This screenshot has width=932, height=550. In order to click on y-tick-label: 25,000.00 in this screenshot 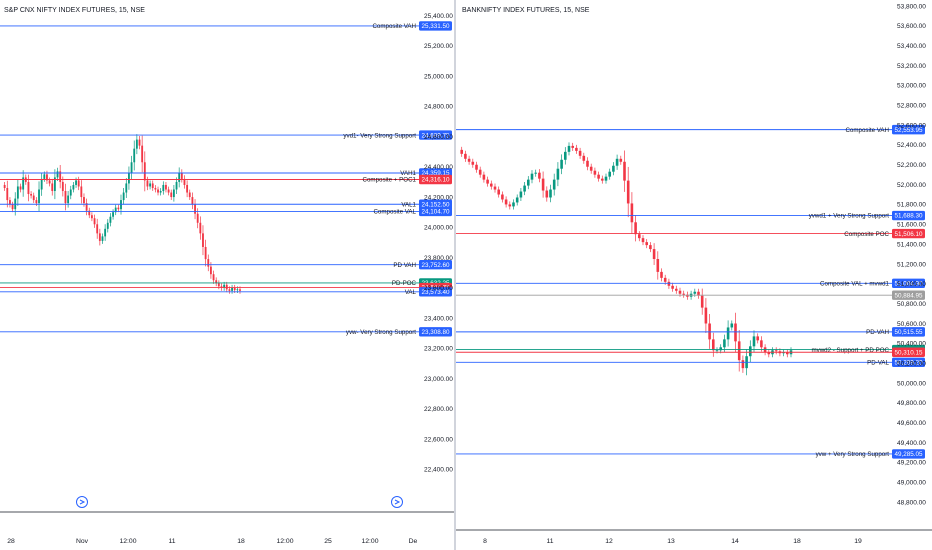, I will do `click(438, 76)`.